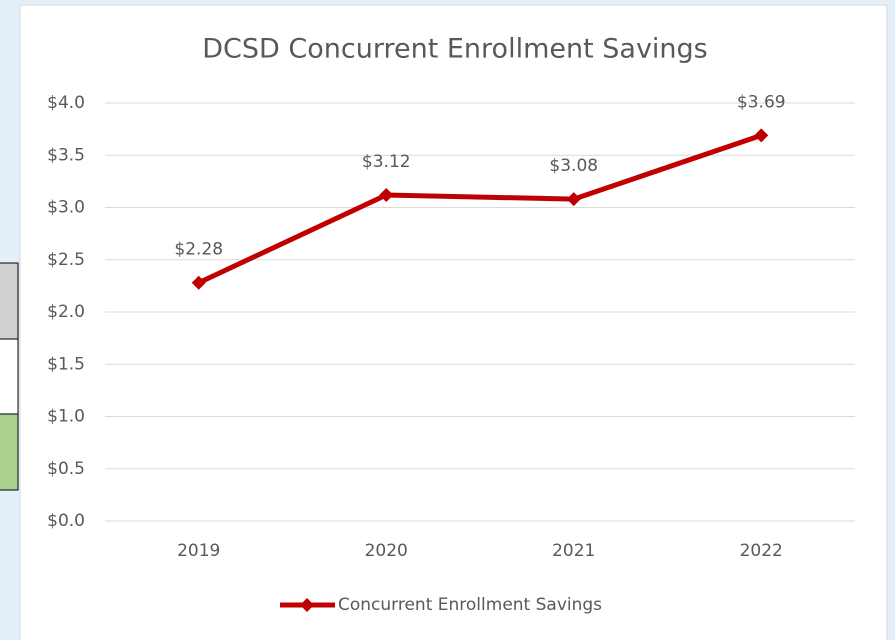 Image resolution: width=895 pixels, height=640 pixels. Describe the element at coordinates (66, 208) in the screenshot. I see `y-tick-label: $3.0` at that location.